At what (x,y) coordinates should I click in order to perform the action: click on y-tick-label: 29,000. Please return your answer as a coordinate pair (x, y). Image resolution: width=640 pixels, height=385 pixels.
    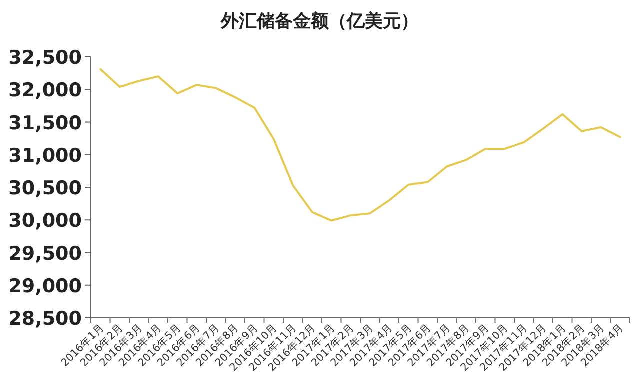
    Looking at the image, I should click on (45, 286).